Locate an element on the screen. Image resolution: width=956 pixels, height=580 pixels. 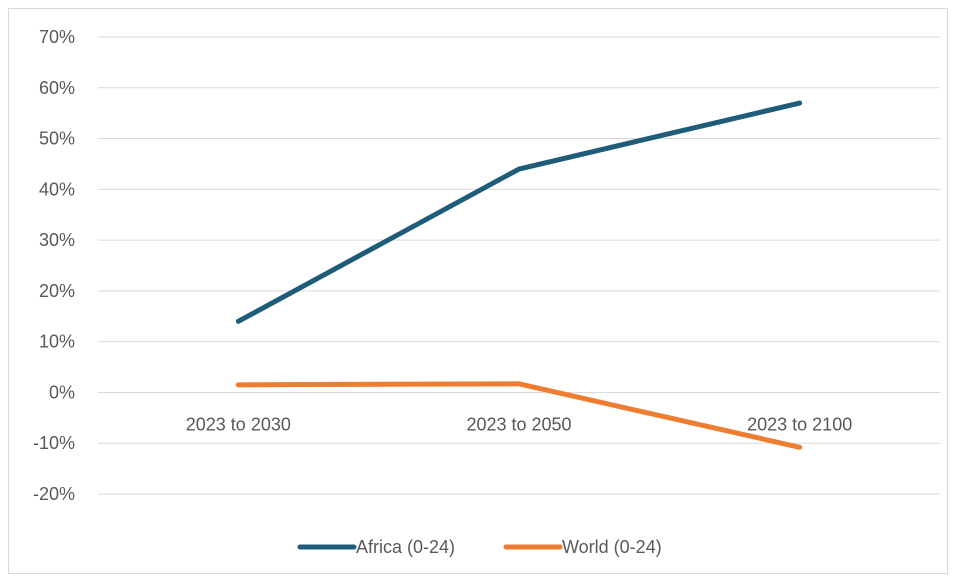
x-axis-ticks: 2023 to 2030 2023 to 2050 2023 to 2100 is located at coordinates (519, 424).